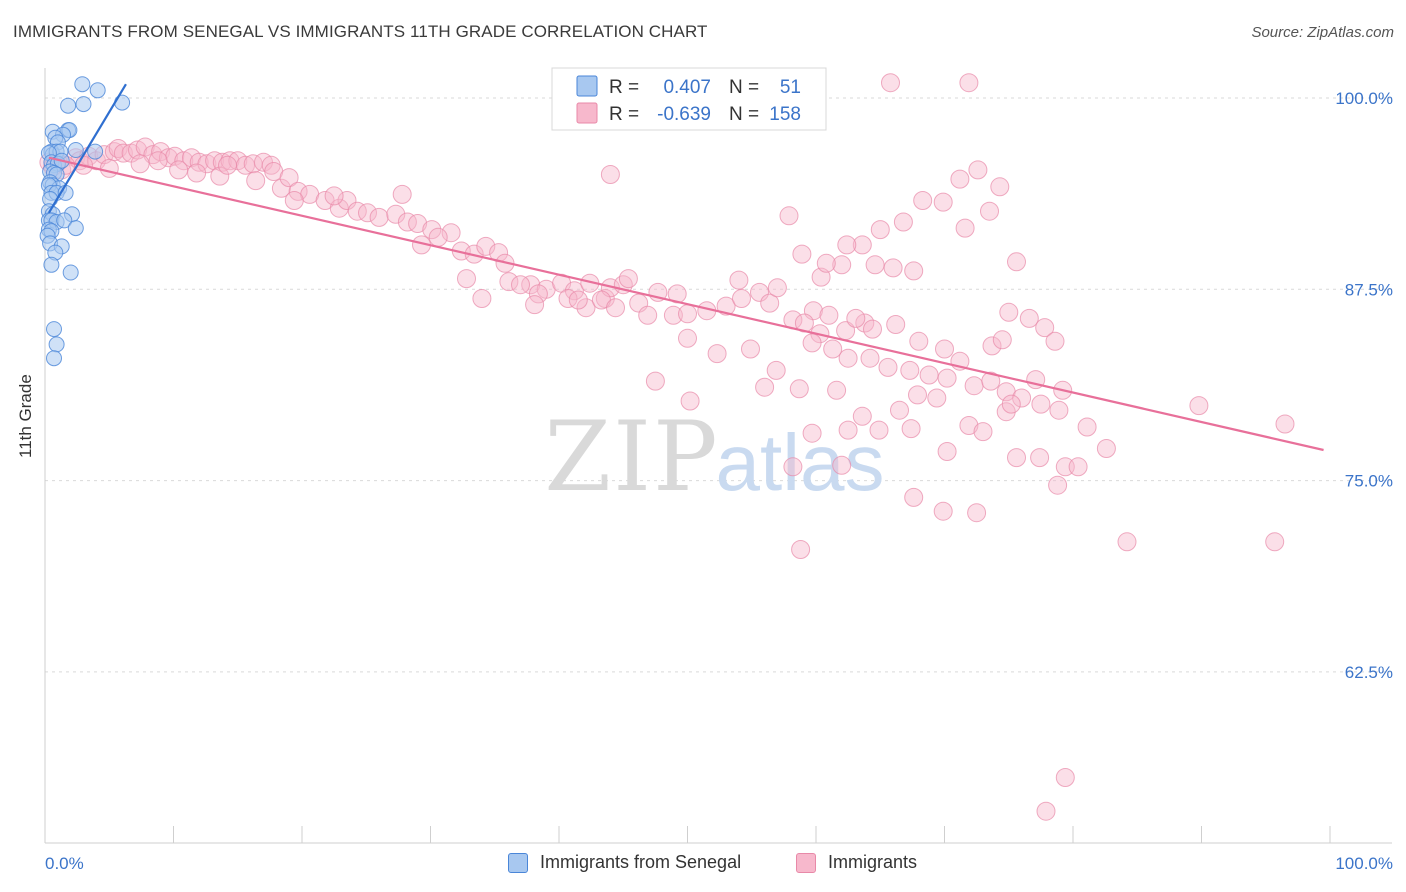 The image size is (1406, 892). Describe the element at coordinates (744, 87) in the screenshot. I see `legend-n-label: N =` at that location.